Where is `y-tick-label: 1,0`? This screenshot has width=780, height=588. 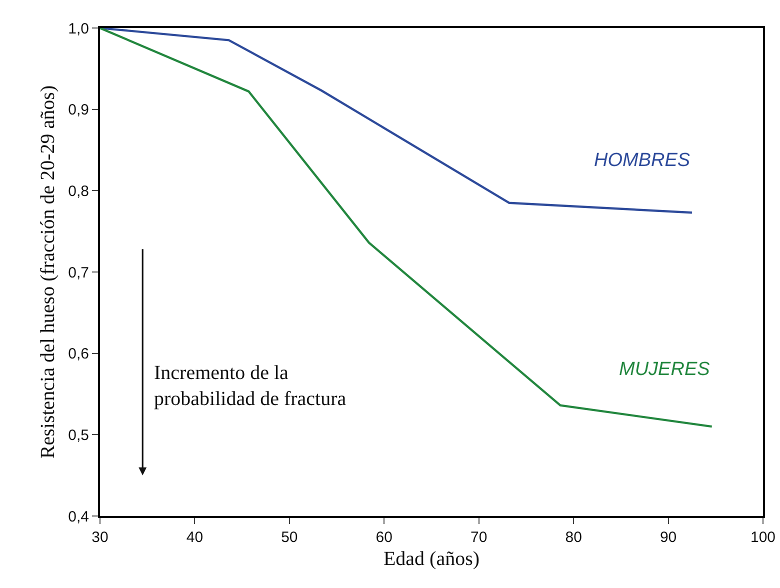 y-tick-label: 1,0 is located at coordinates (78, 29).